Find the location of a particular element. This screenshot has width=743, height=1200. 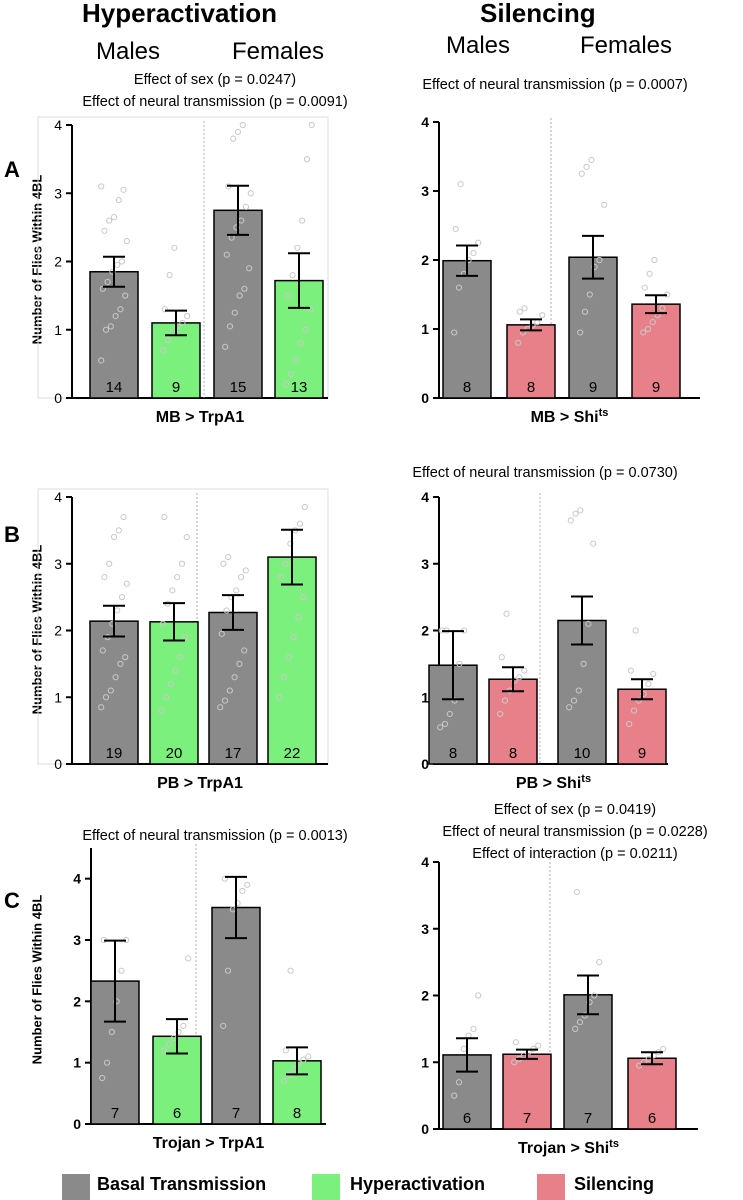

legend-label-silencing: Silencing is located at coordinates (614, 1184).